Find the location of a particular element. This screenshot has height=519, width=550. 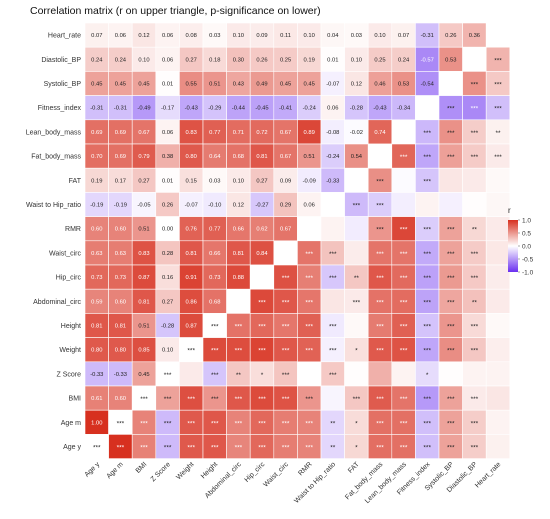

cell-r-value: 0.26 is located at coordinates (167, 206).